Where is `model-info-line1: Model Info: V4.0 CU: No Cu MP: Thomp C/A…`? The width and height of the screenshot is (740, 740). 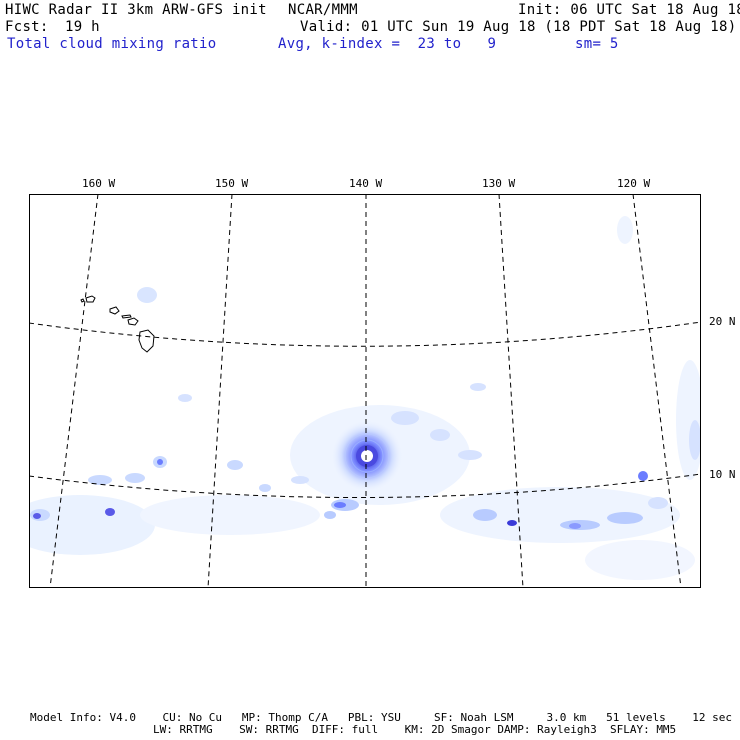
model-info-line1: Model Info: V4.0 CU: No Cu MP: Thomp C/A… is located at coordinates (381, 717).